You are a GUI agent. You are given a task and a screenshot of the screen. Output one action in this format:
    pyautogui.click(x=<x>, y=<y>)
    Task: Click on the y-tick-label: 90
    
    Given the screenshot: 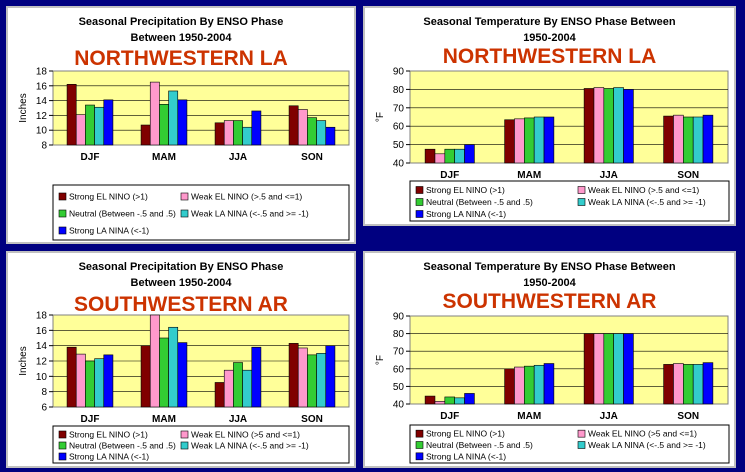 What is the action you would take?
    pyautogui.click(x=399, y=317)
    